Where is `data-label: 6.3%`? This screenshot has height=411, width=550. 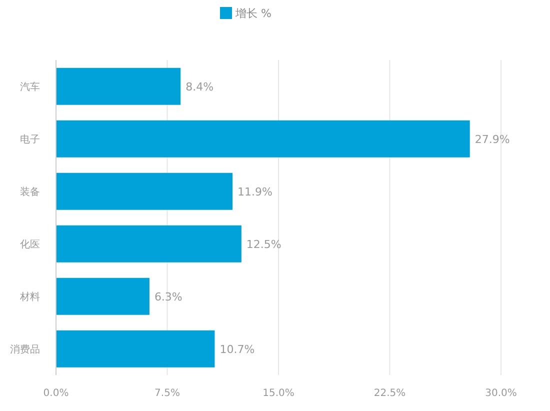 data-label: 6.3% is located at coordinates (168, 297).